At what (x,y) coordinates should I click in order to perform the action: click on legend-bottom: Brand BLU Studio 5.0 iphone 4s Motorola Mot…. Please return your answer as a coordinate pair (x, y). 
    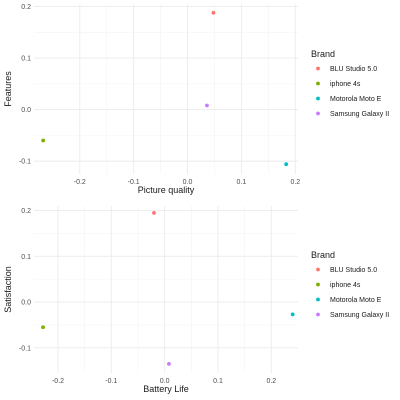
    Looking at the image, I should click on (350, 284).